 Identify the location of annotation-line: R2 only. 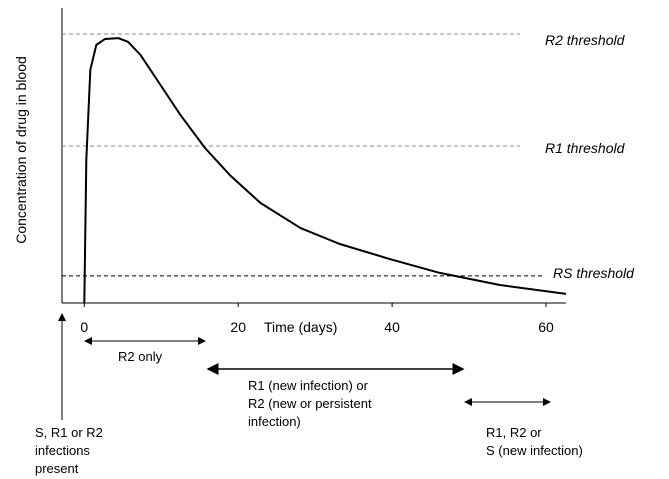
(140, 356).